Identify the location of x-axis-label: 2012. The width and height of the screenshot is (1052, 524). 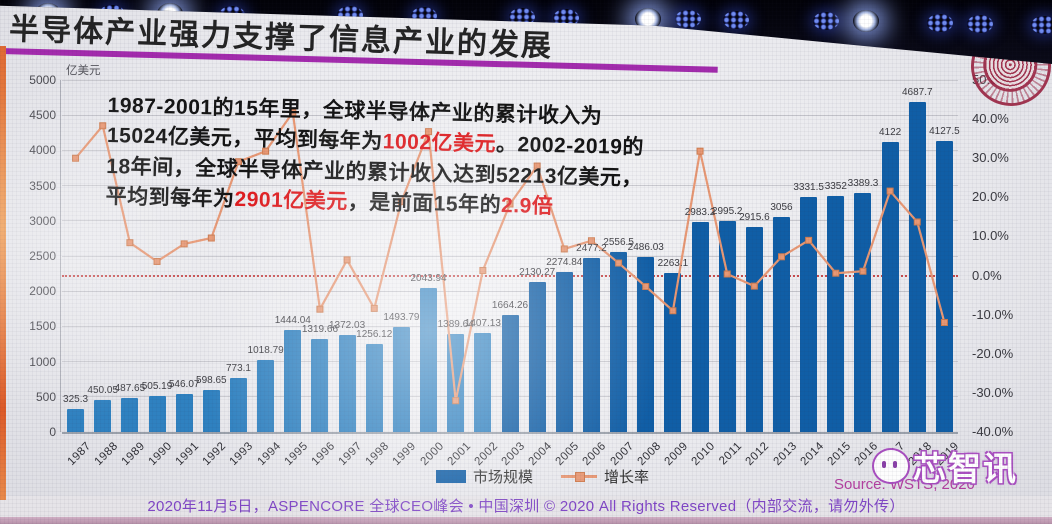
(757, 454).